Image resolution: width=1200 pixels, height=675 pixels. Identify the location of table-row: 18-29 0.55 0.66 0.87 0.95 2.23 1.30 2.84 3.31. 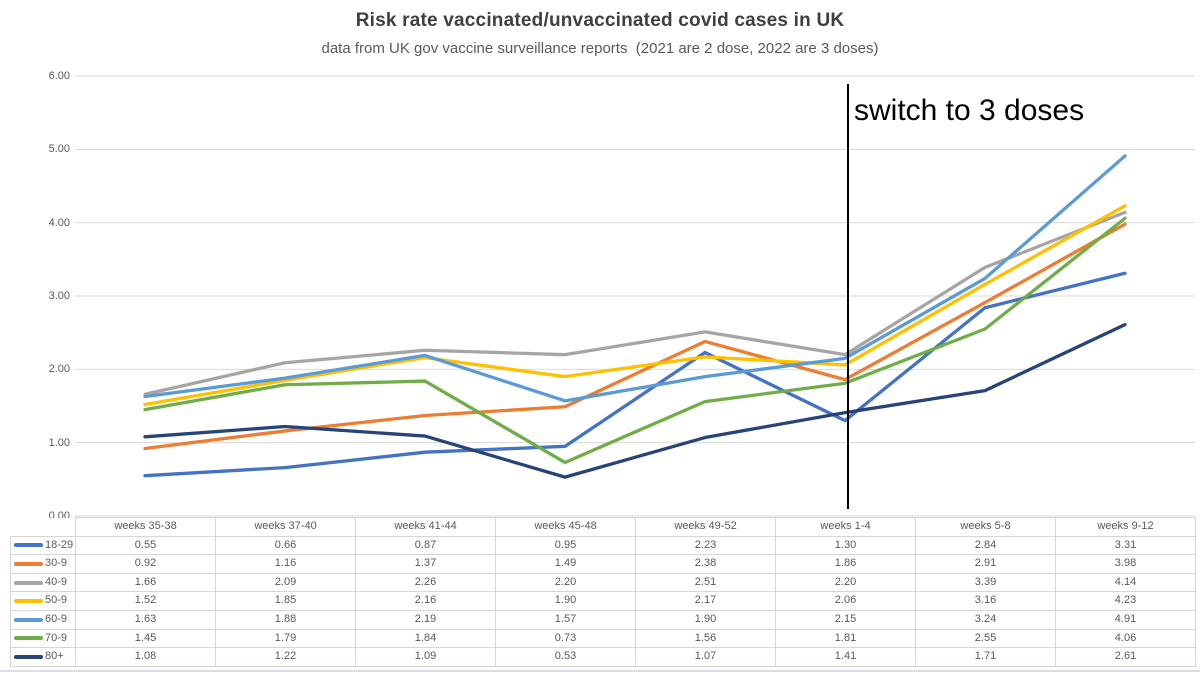
(603, 545).